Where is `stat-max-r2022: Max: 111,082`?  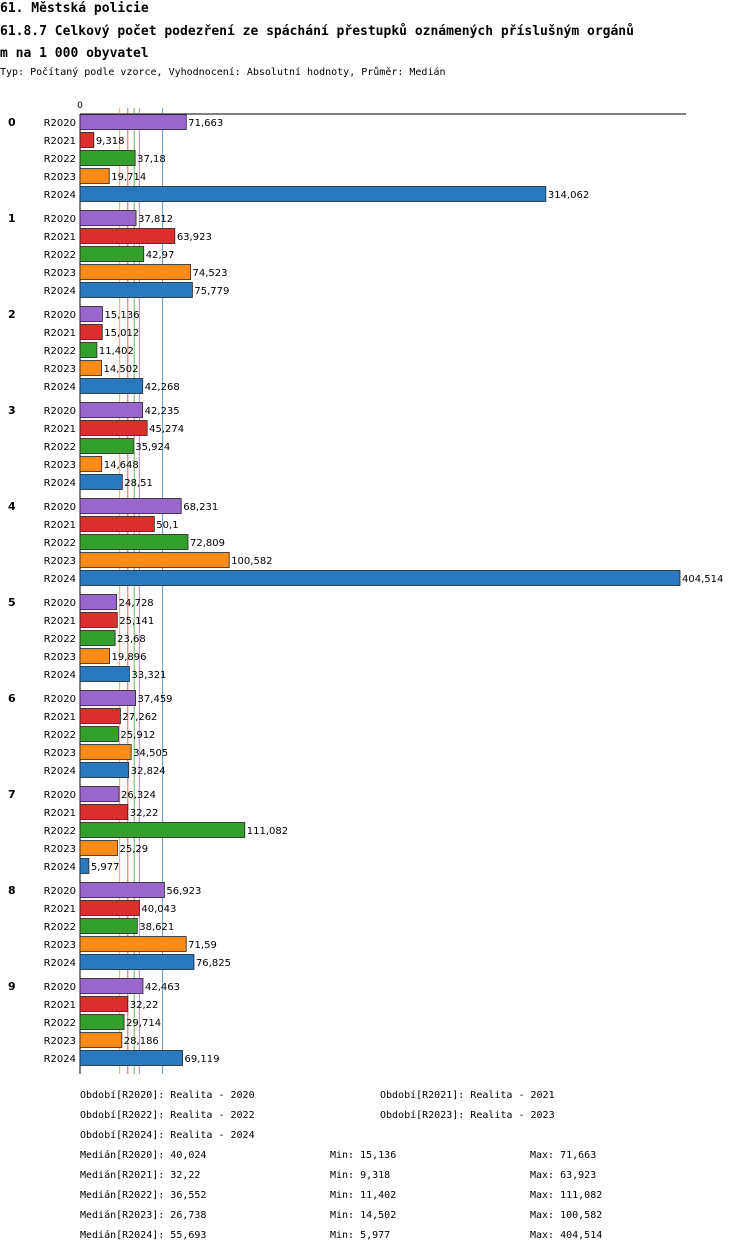
stat-max-r2022: Max: 111,082 is located at coordinates (566, 1195).